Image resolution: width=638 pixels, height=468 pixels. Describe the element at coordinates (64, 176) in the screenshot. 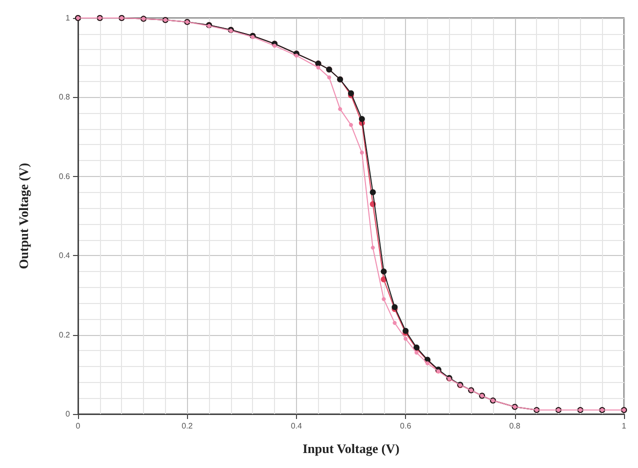

I see `y-tick-label: 0.6` at that location.